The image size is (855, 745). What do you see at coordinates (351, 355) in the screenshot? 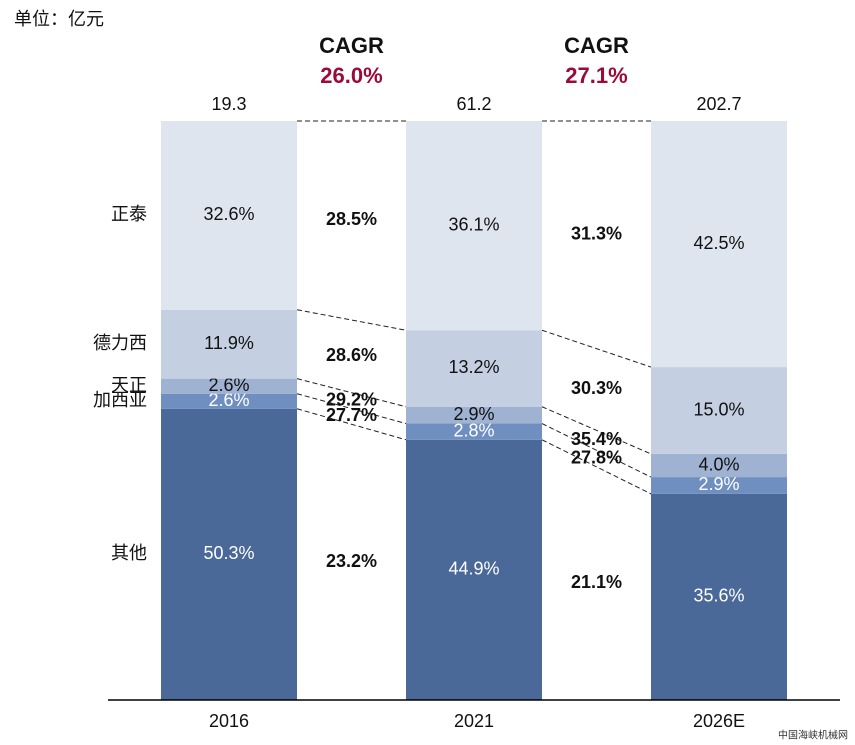
I see `cagr-label: 28.6%` at bounding box center [351, 355].